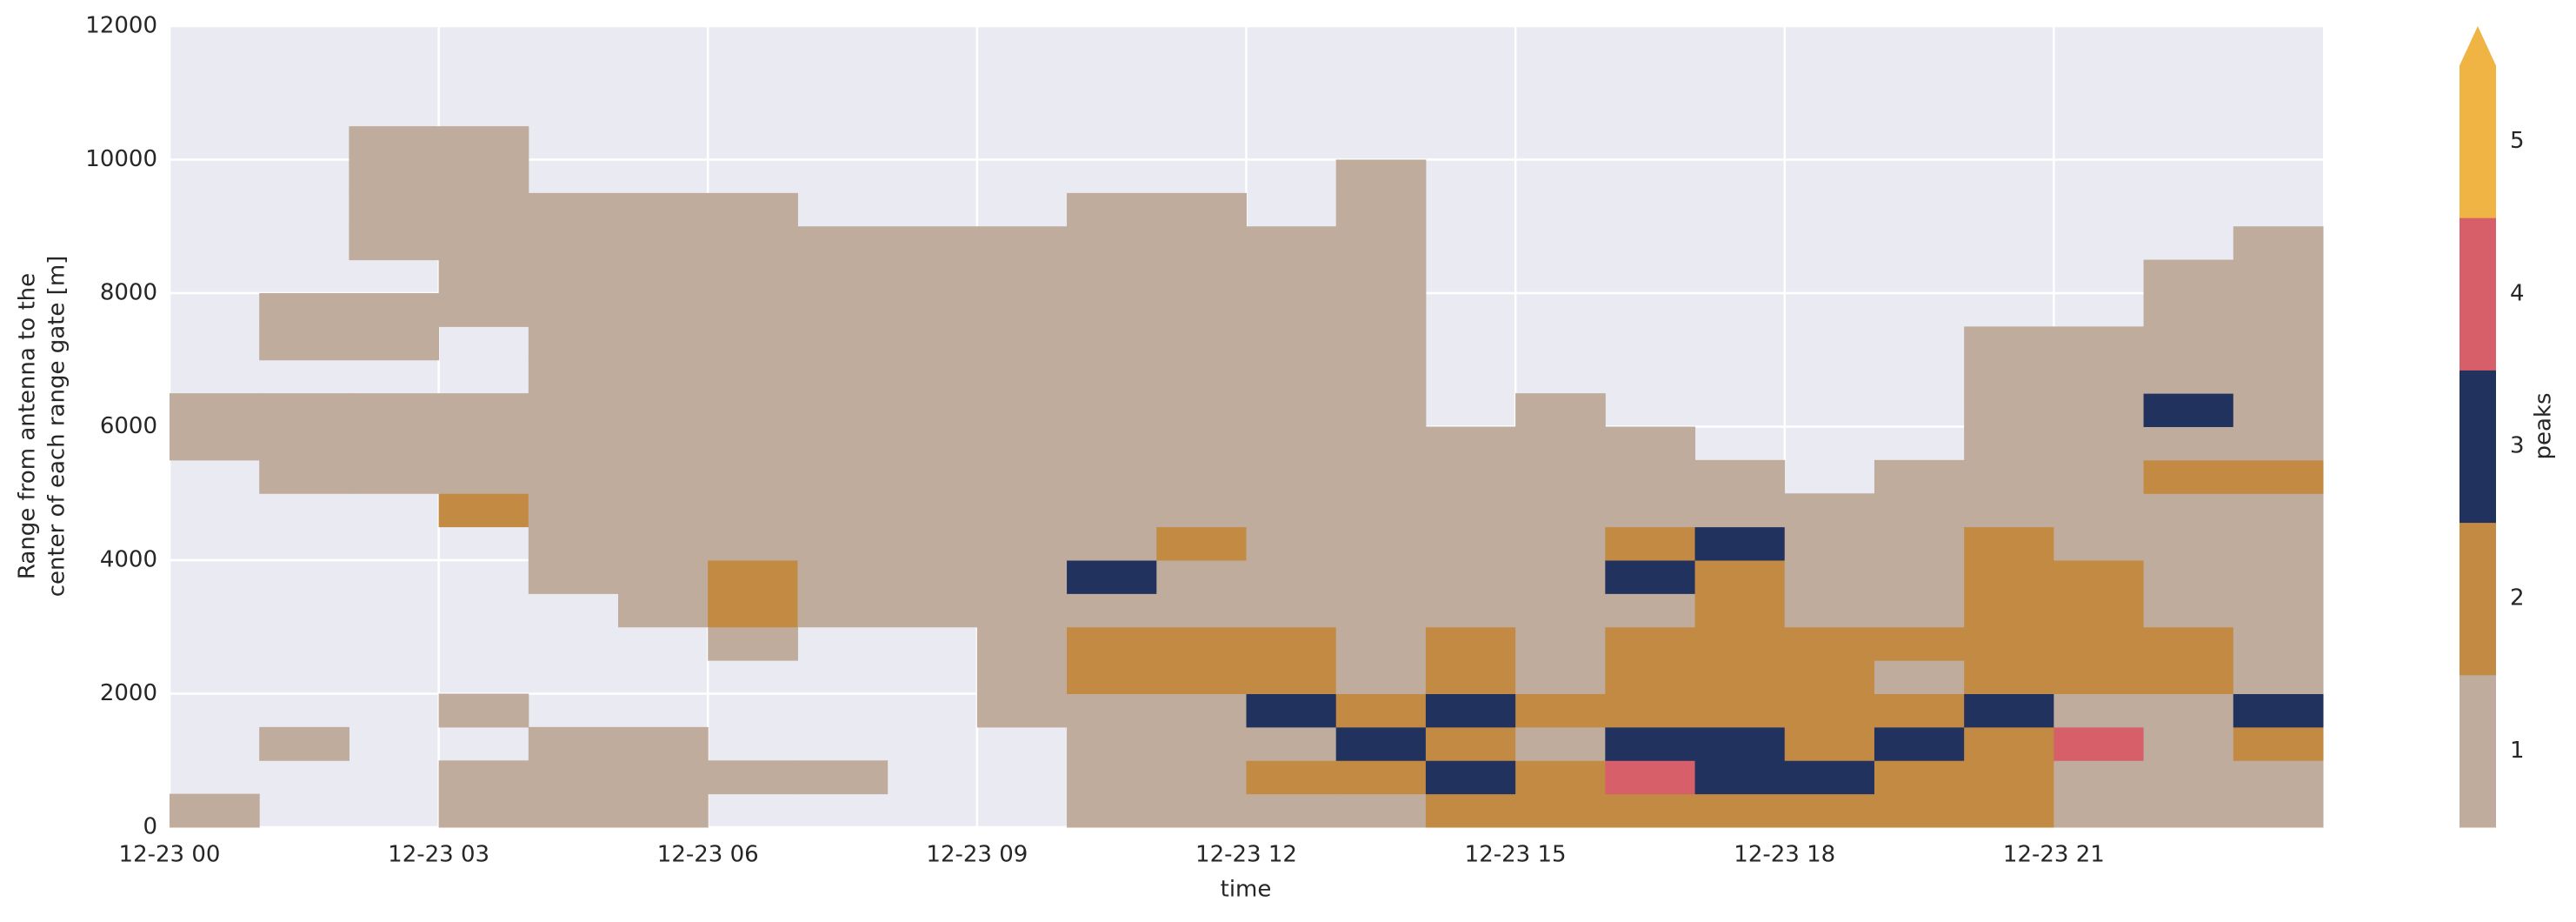  Describe the element at coordinates (128, 426) in the screenshot. I see `y-tick-label: 6000` at that location.